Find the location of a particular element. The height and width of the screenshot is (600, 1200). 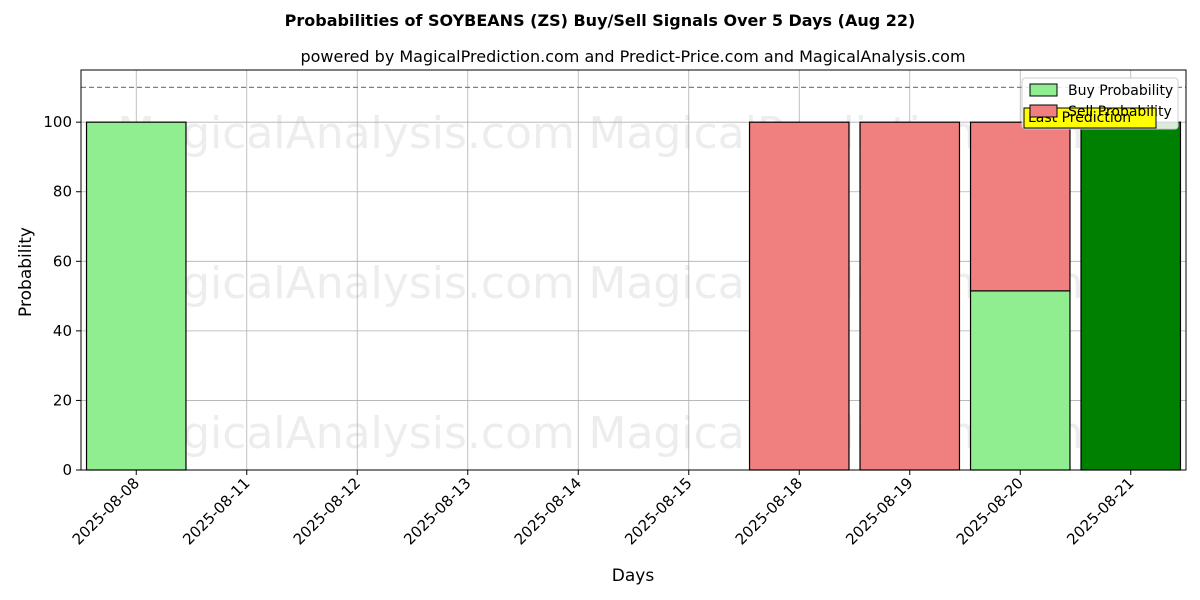

y-axis-label: Probability is located at coordinates (26, 272).